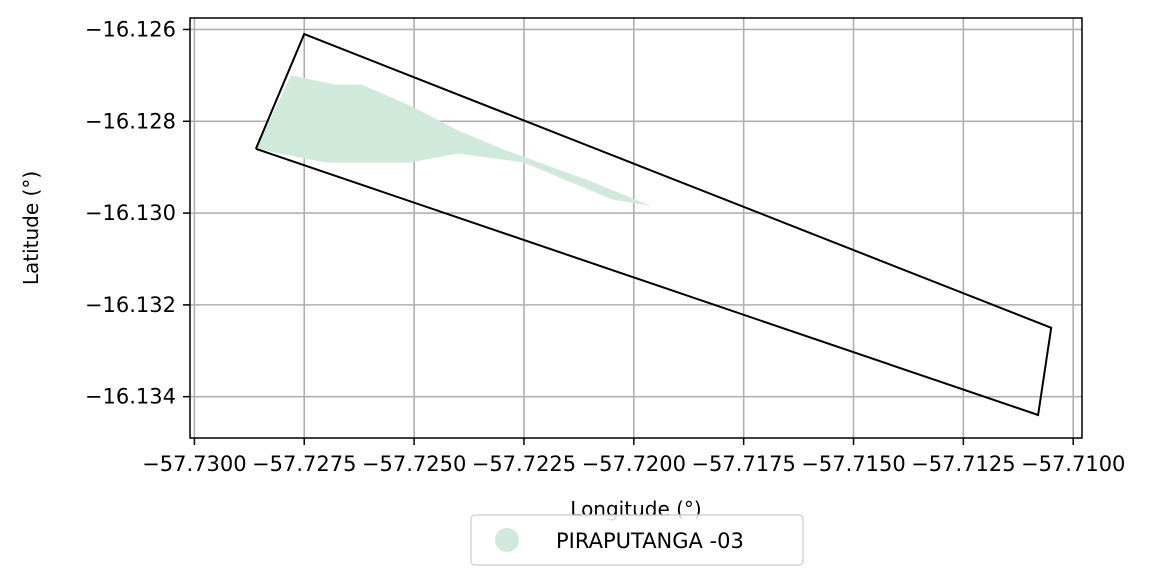 This screenshot has height=584, width=1165. I want to click on legend-marker, so click(507, 540).